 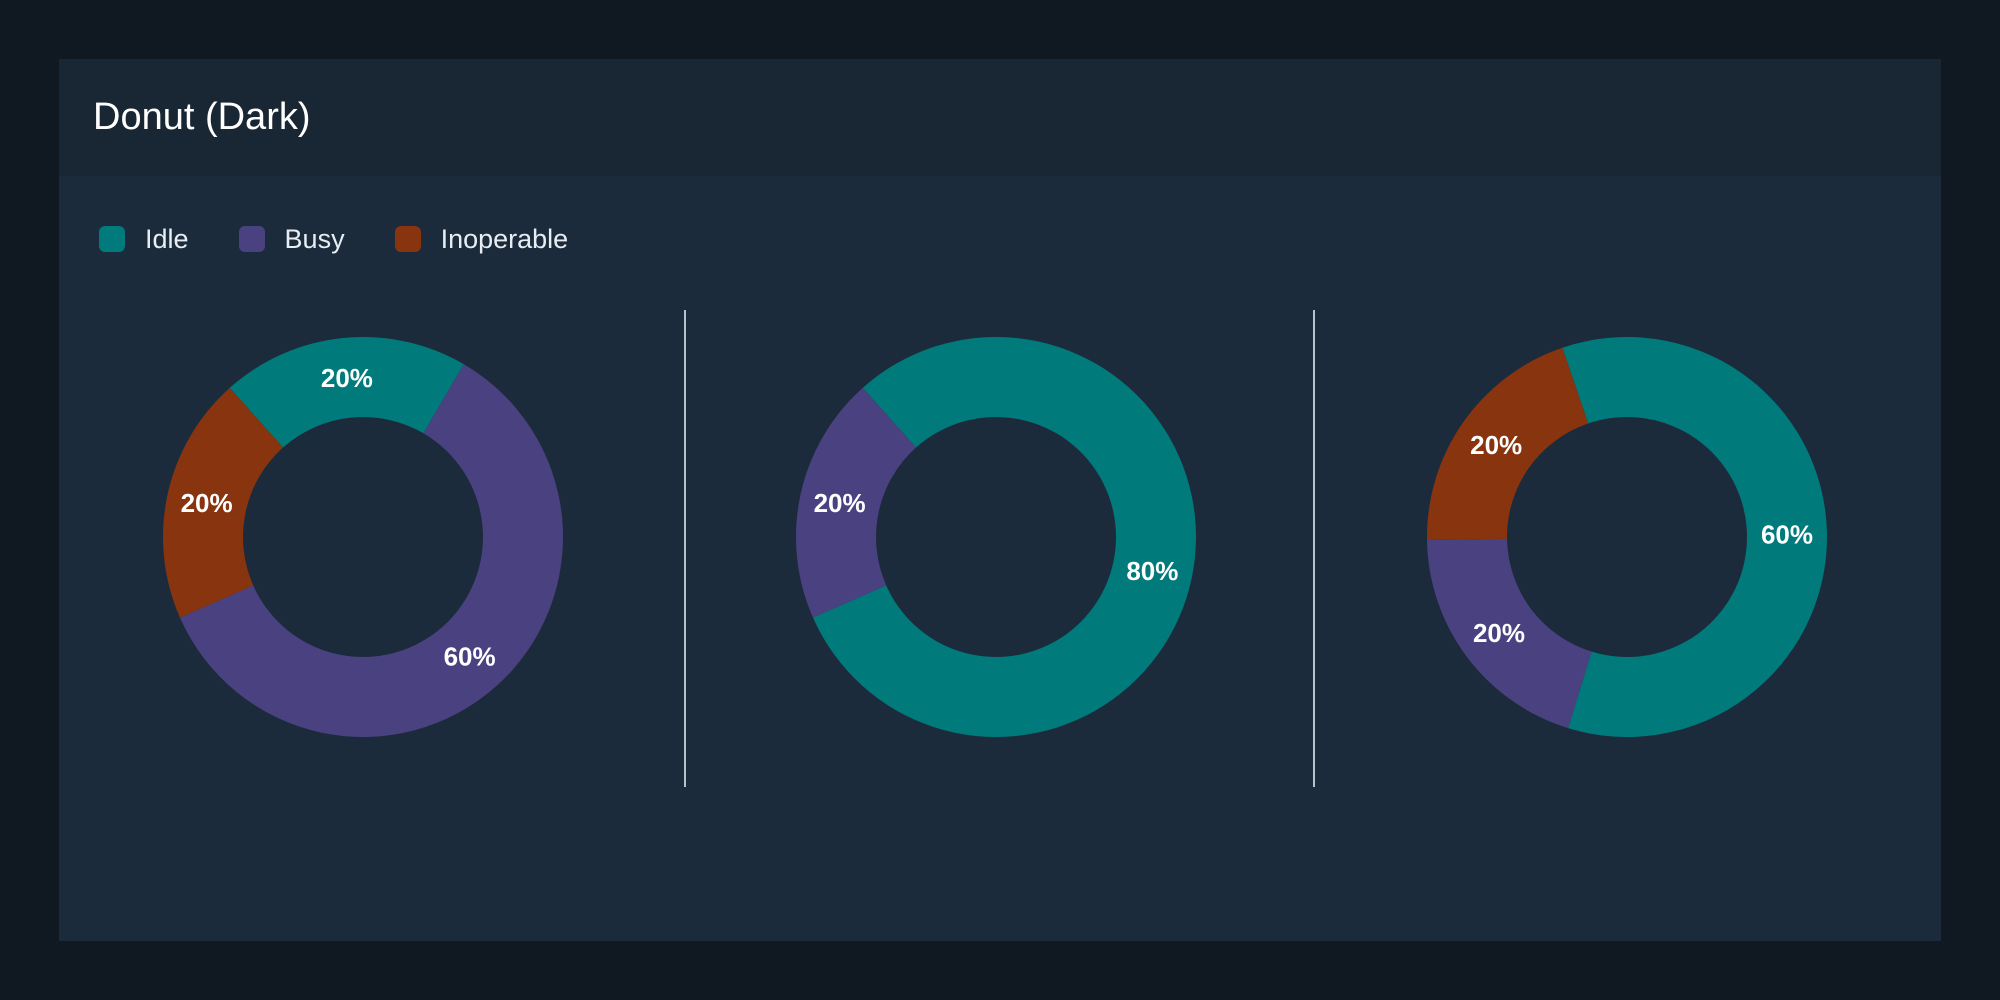 I want to click on legend-swatch-inoperable, so click(x=407, y=239).